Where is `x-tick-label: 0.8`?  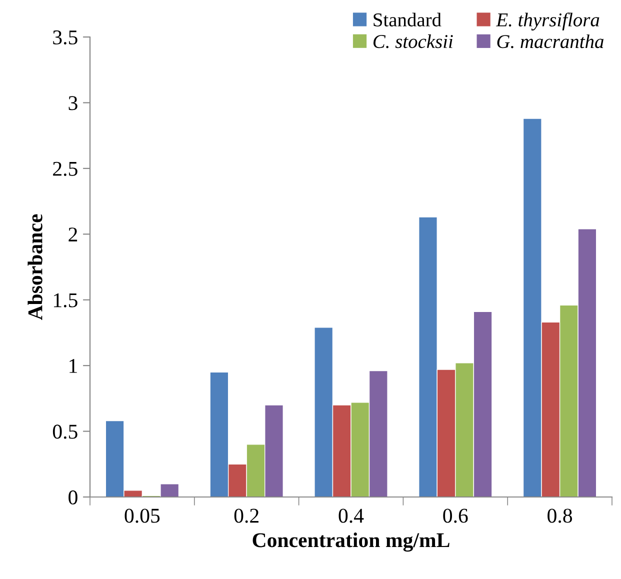 x-tick-label: 0.8 is located at coordinates (560, 515).